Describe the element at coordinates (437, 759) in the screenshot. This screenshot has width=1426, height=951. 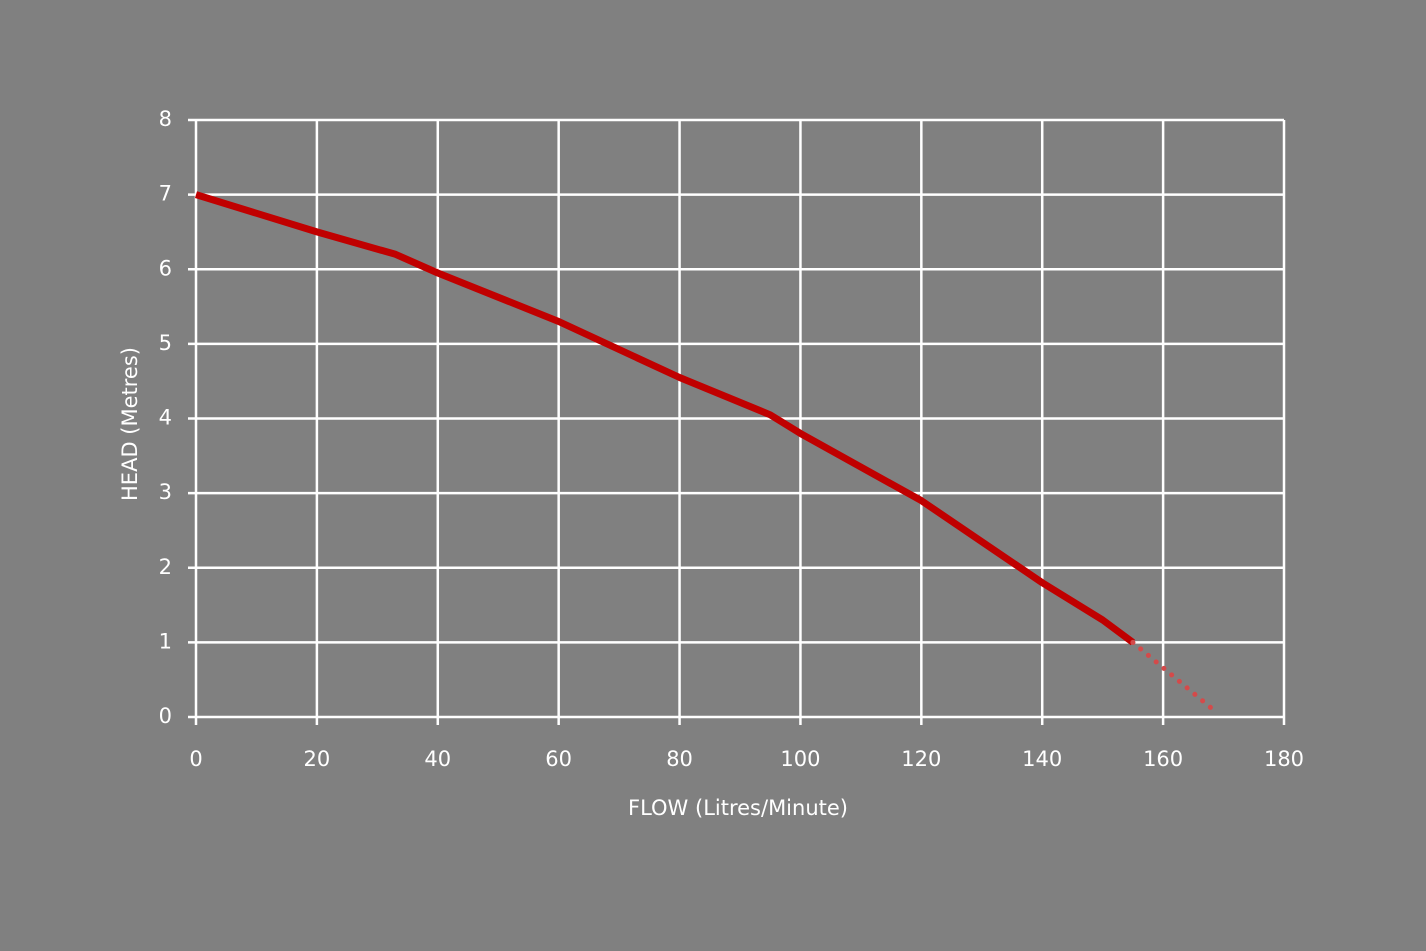
I see `x-tick-label: 40` at that location.